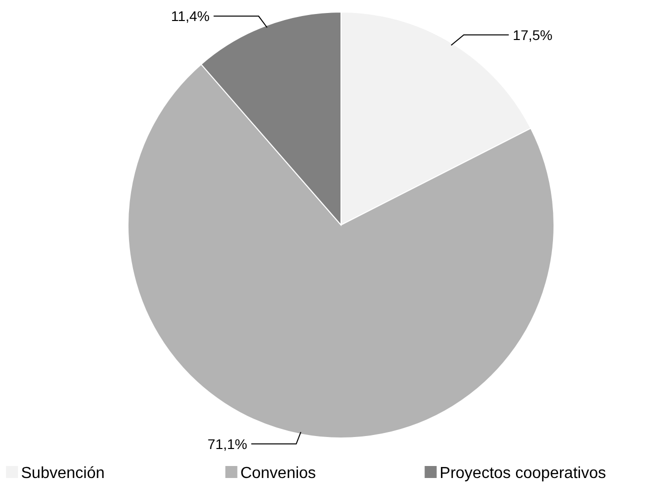 This screenshot has width=664, height=487. What do you see at coordinates (228, 444) in the screenshot?
I see `data-label: 71,1%` at bounding box center [228, 444].